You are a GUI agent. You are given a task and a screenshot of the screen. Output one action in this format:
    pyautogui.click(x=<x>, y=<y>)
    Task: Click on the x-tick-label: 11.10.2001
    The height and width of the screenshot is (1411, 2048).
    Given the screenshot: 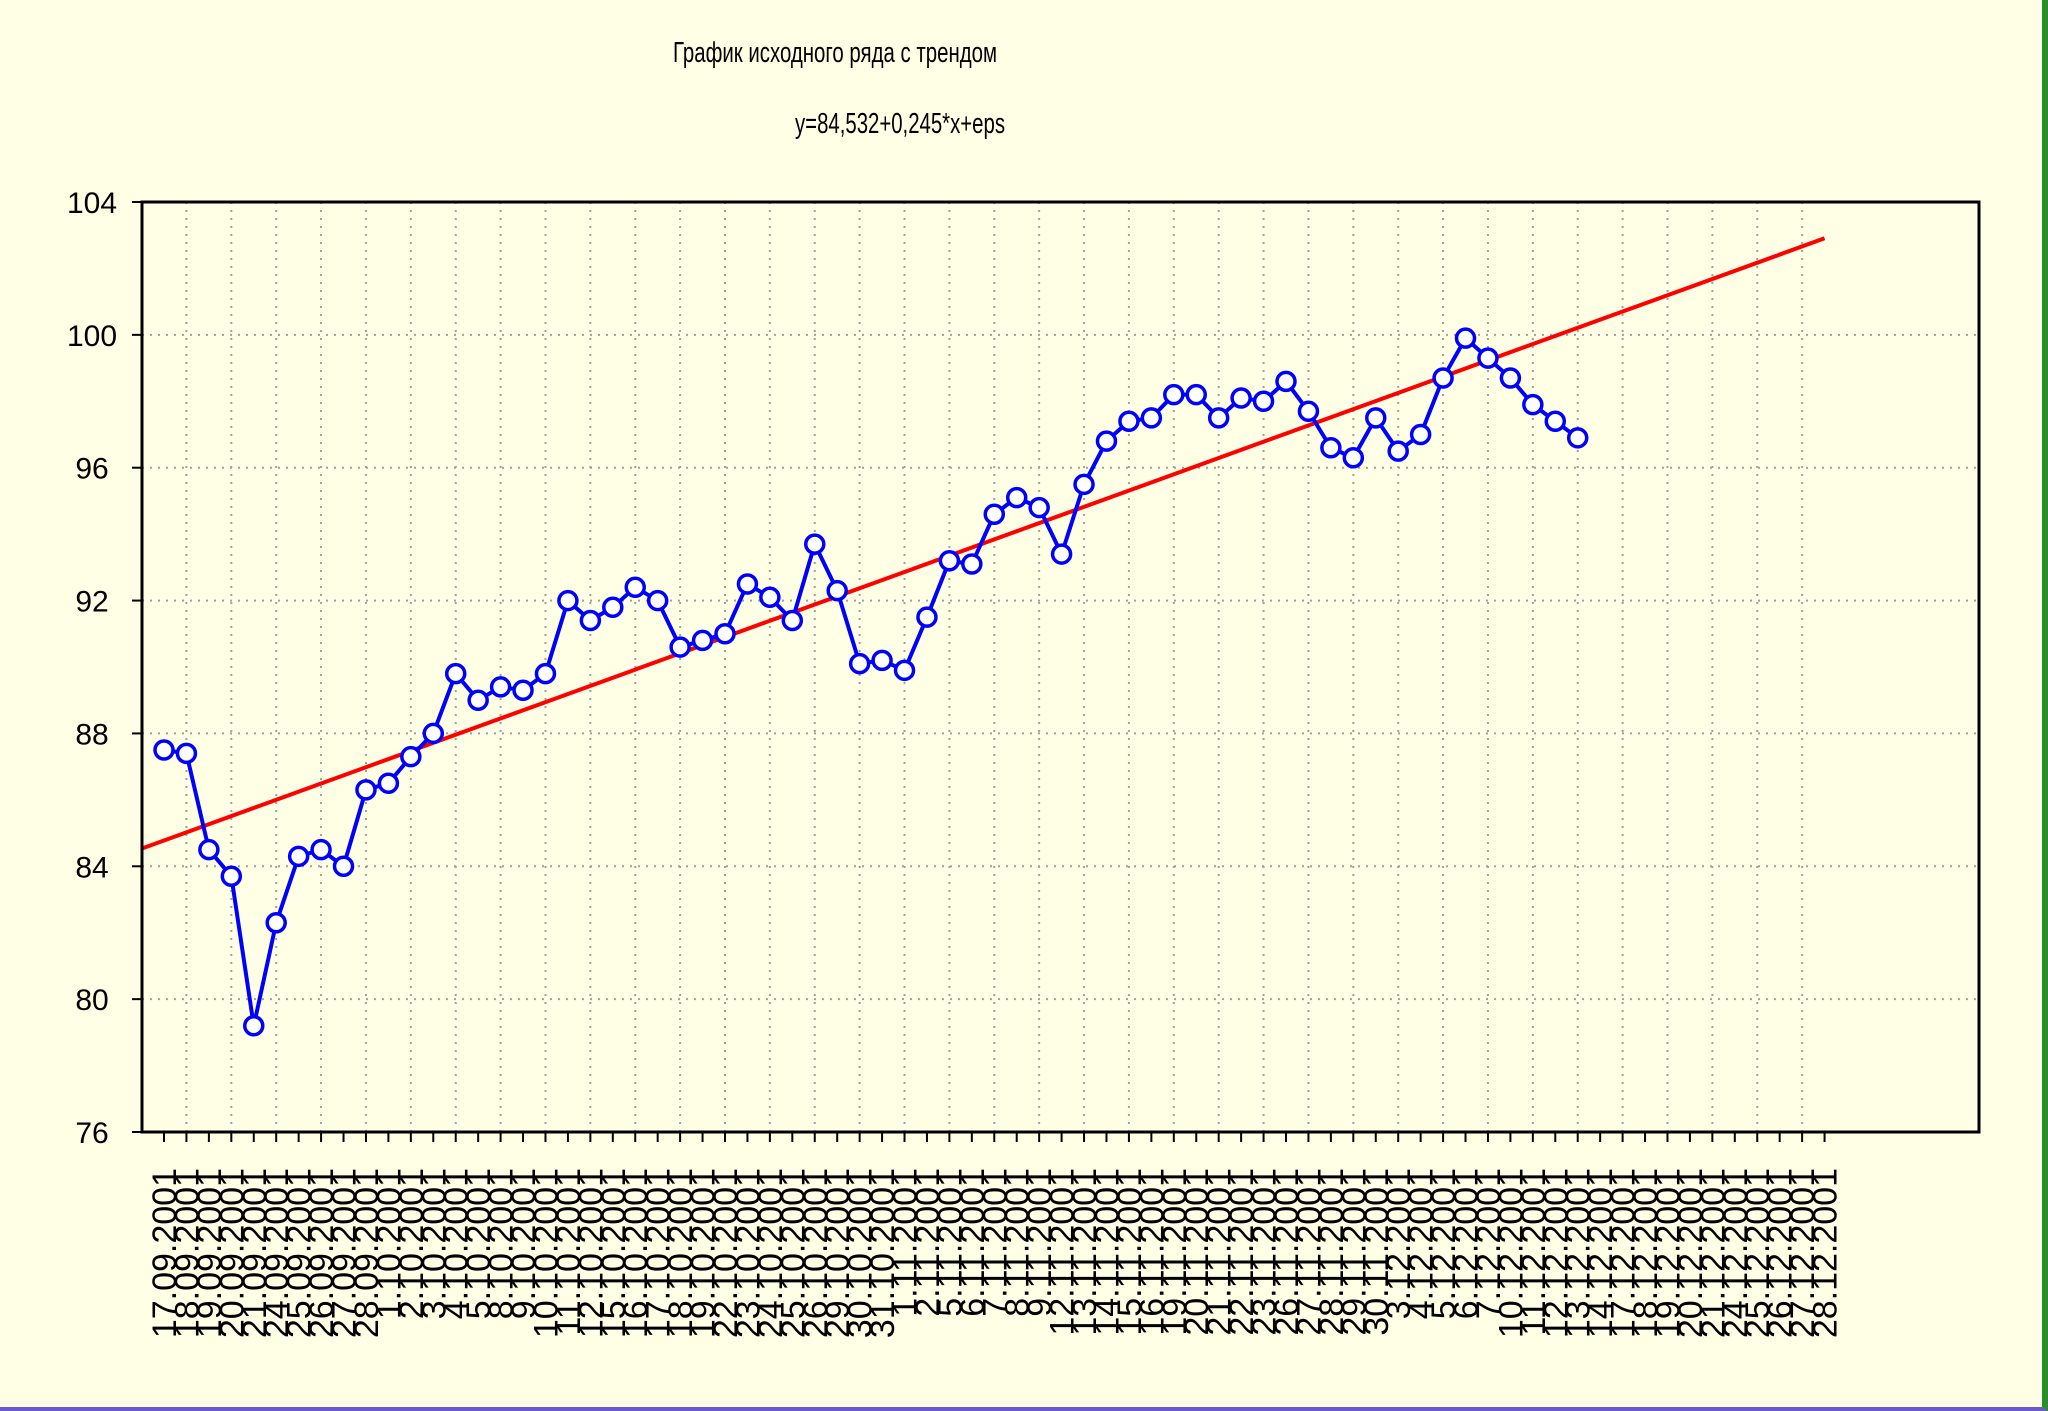 What is the action you would take?
    pyautogui.click(x=569, y=1252)
    